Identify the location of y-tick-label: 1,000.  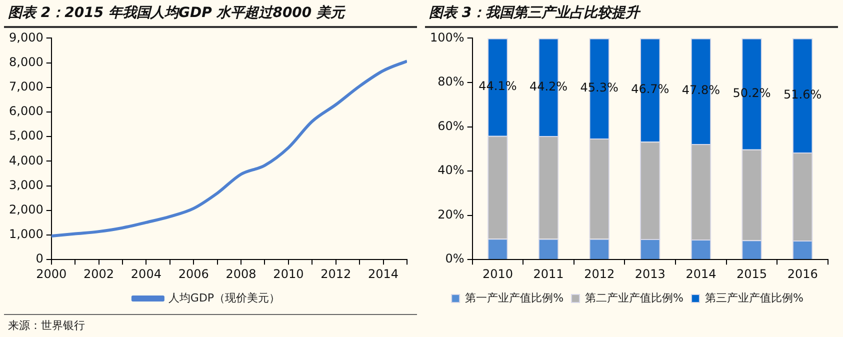
(26, 234).